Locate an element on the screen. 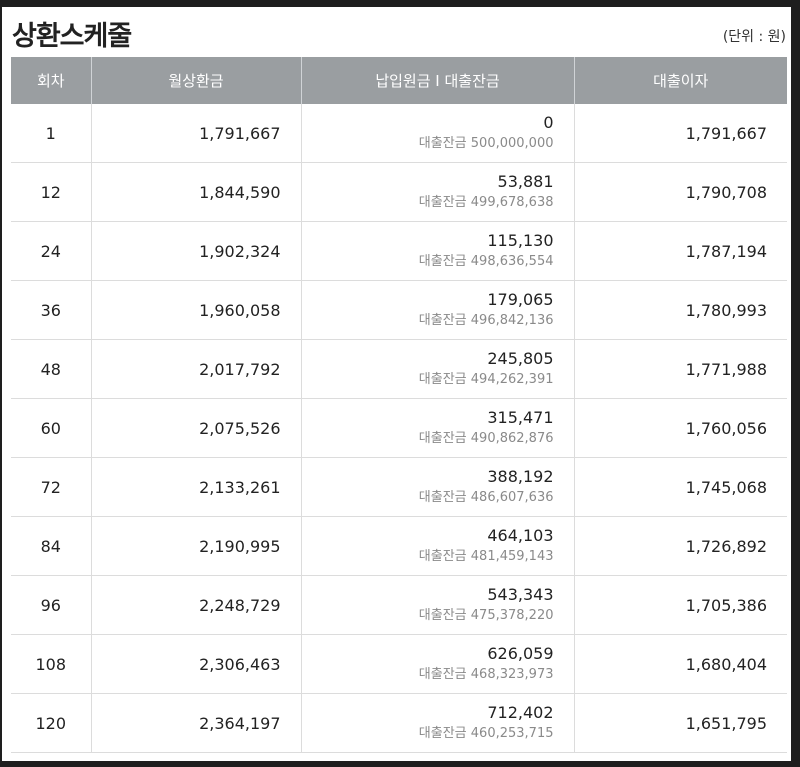  balance-value: 460,253,715 is located at coordinates (512, 733).